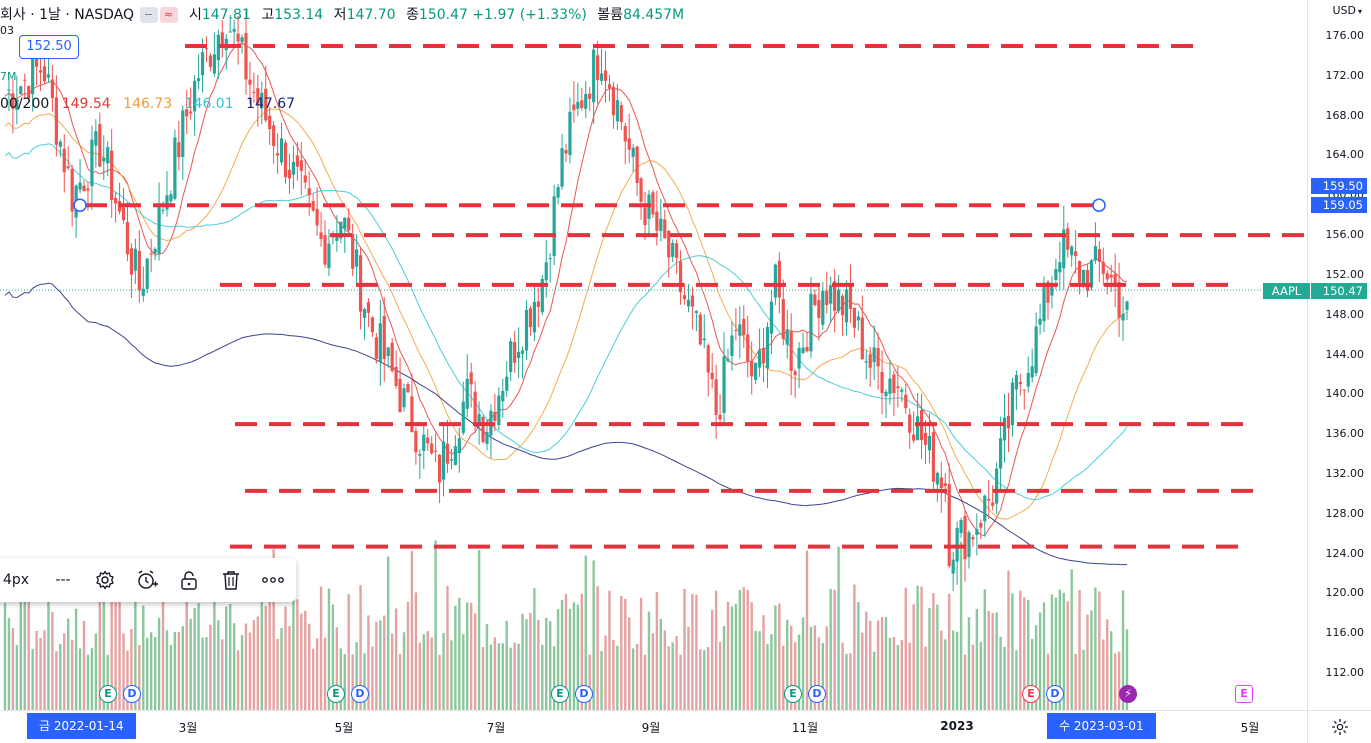 The width and height of the screenshot is (1371, 743). Describe the element at coordinates (63, 580) in the screenshot. I see `line-style-button: ---` at that location.